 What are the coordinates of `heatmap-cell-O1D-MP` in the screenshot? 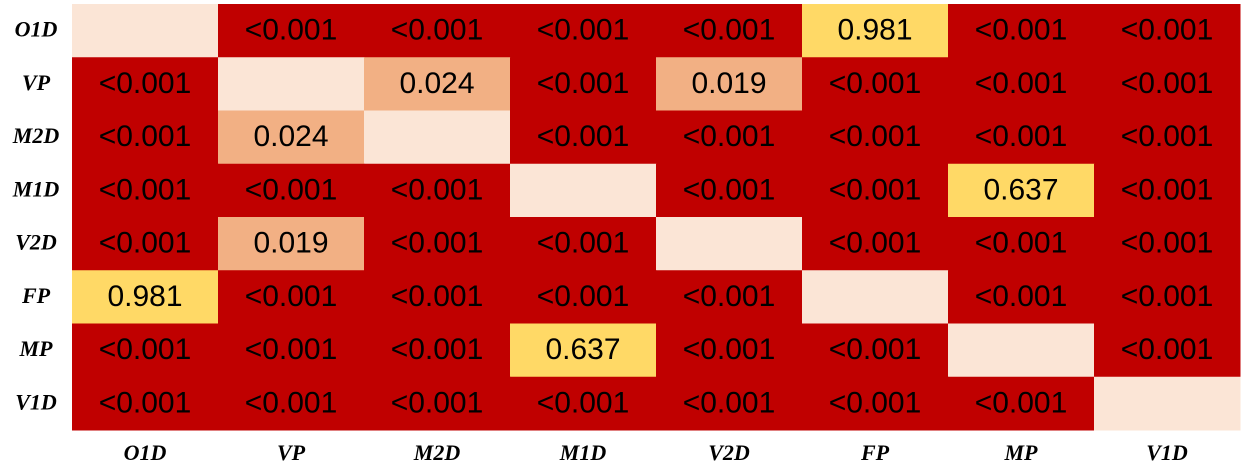 It's located at (1021, 31).